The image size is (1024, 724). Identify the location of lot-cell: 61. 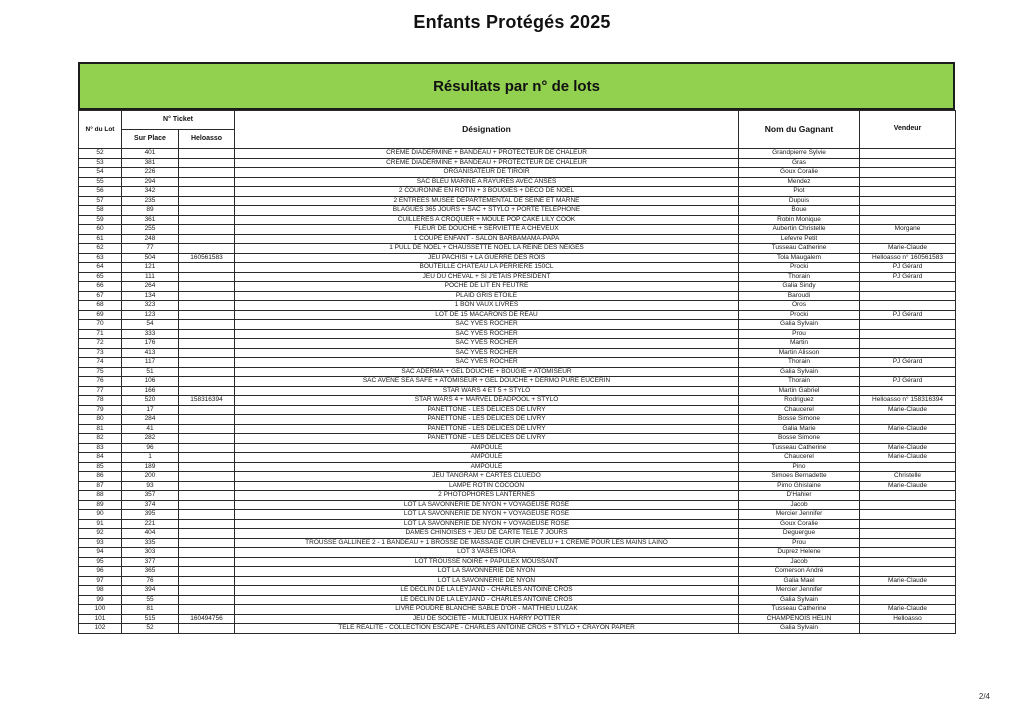
(100, 238).